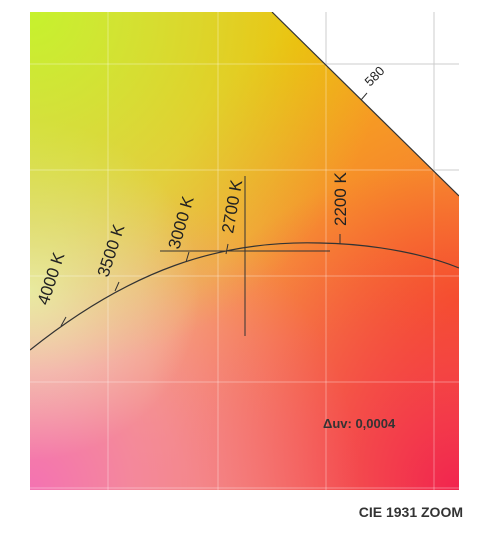 The width and height of the screenshot is (500, 550). Describe the element at coordinates (411, 512) in the screenshot. I see `chart-title: CIE 1931 ZOOM` at that location.